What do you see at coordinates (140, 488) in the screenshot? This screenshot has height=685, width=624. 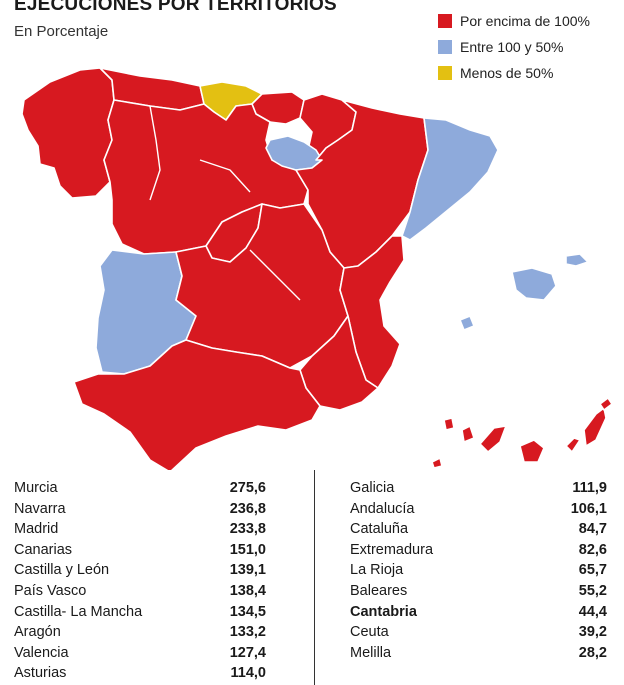 I see `table-row: Murcia 275,6` at bounding box center [140, 488].